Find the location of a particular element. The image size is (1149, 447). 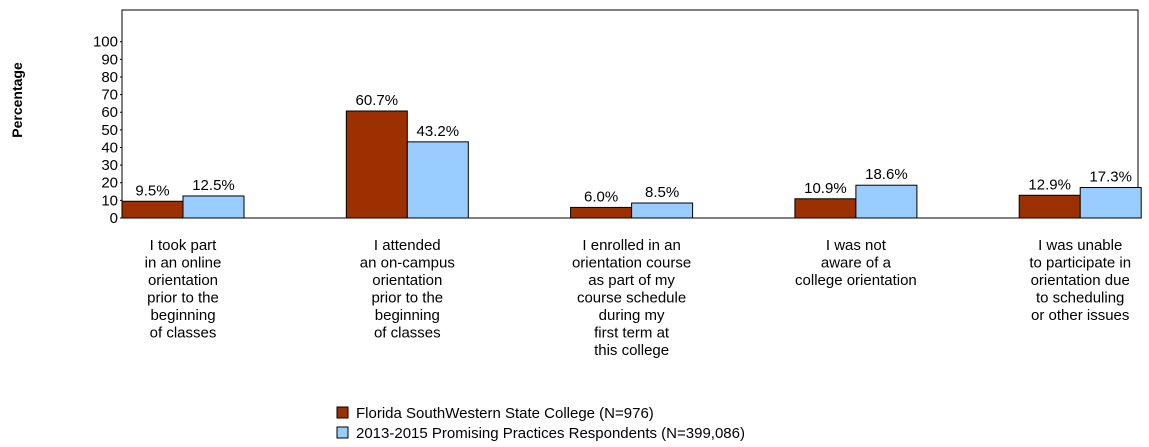

value-label: 8.5% is located at coordinates (662, 192).